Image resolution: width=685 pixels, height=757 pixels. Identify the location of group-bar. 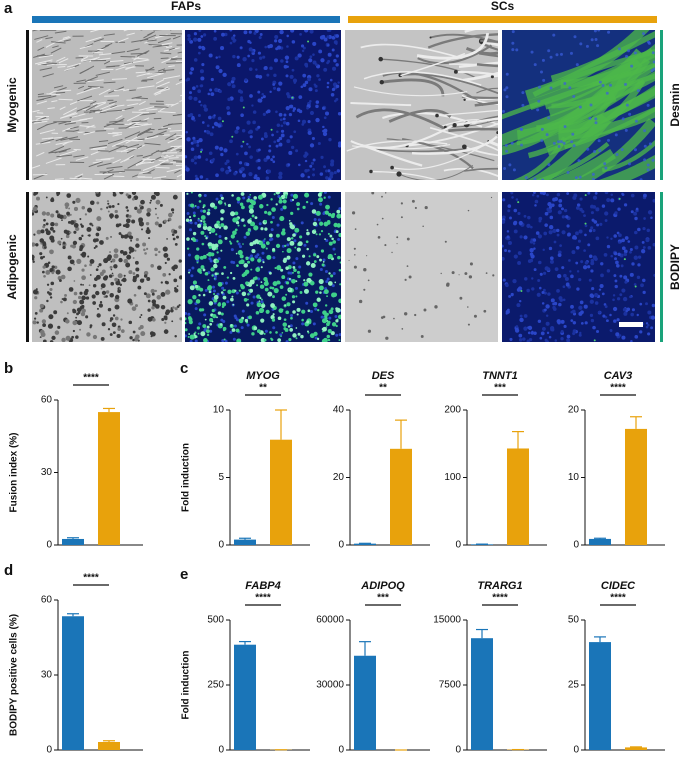
(502, 19).